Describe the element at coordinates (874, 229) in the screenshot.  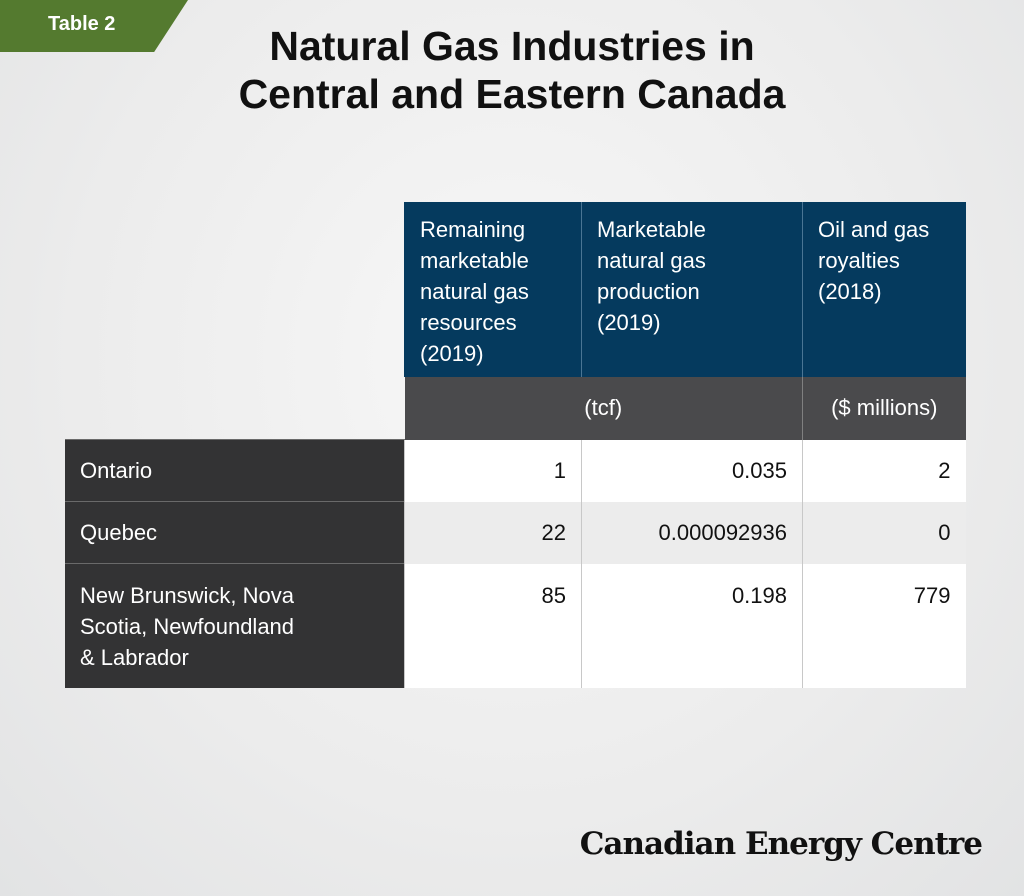
I see `header-line: Oil and gas` at that location.